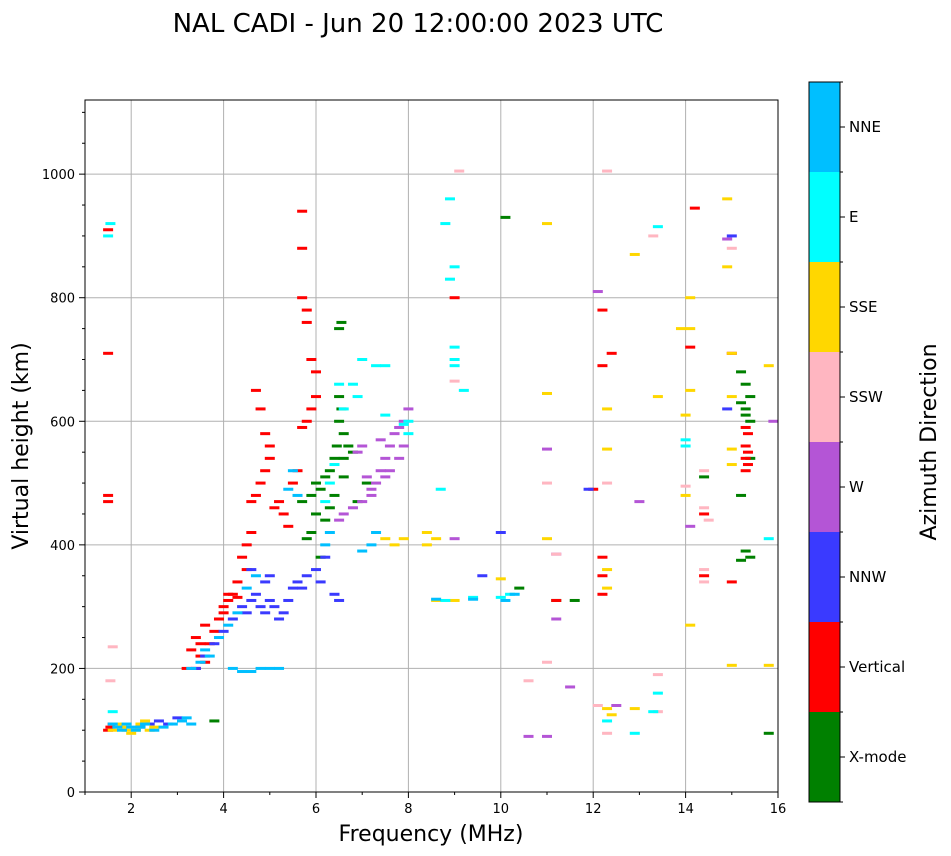 The height and width of the screenshot is (856, 951). What do you see at coordinates (865, 127) in the screenshot?
I see `colorbar-label-nne: NNE` at bounding box center [865, 127].